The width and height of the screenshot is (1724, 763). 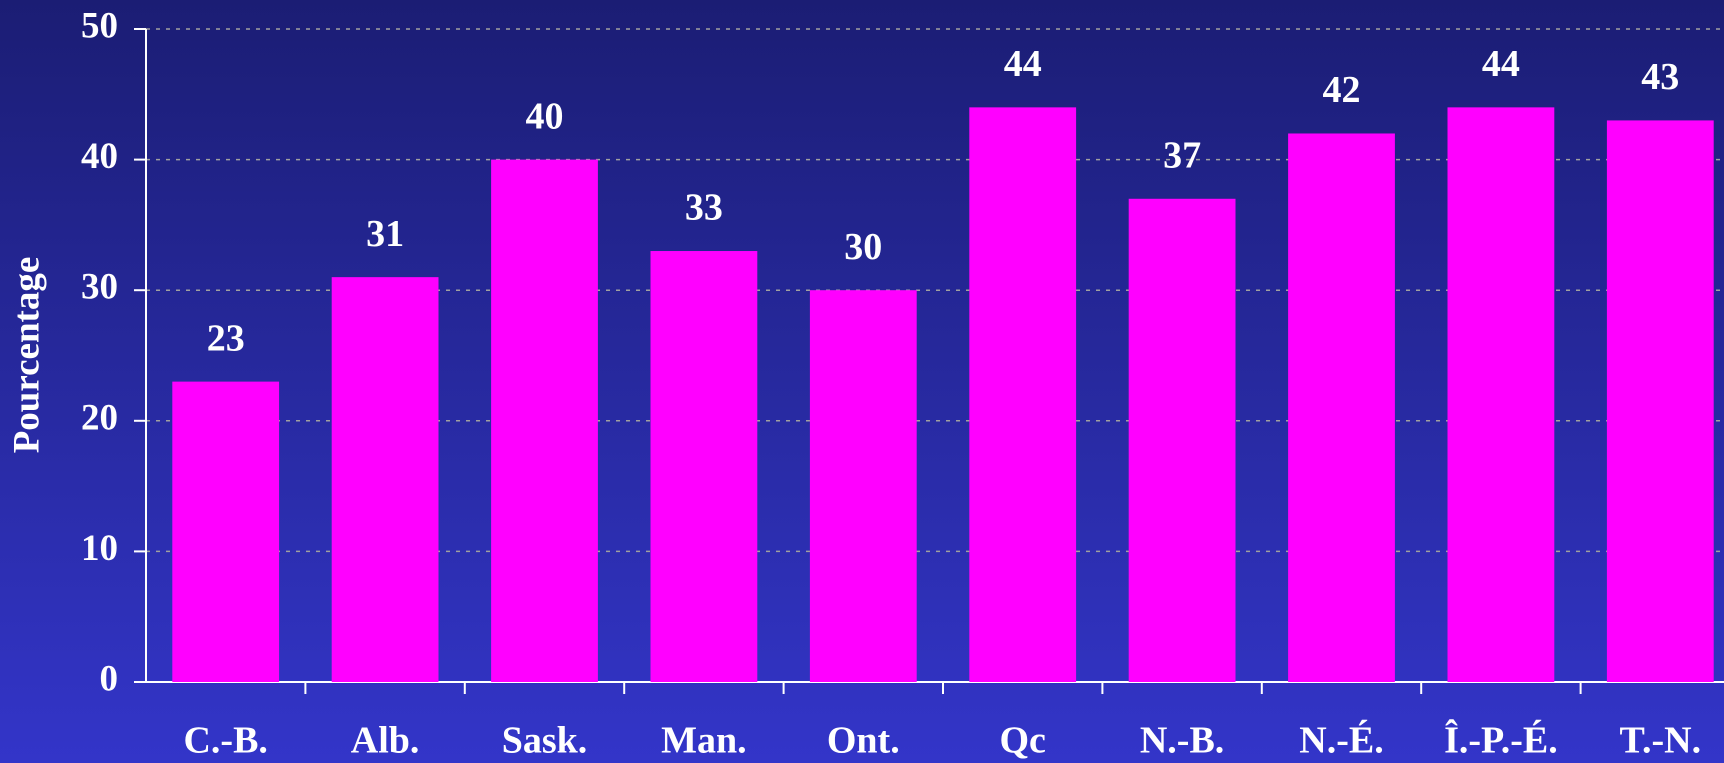 I want to click on y-tick-label: 30, so click(x=99, y=287).